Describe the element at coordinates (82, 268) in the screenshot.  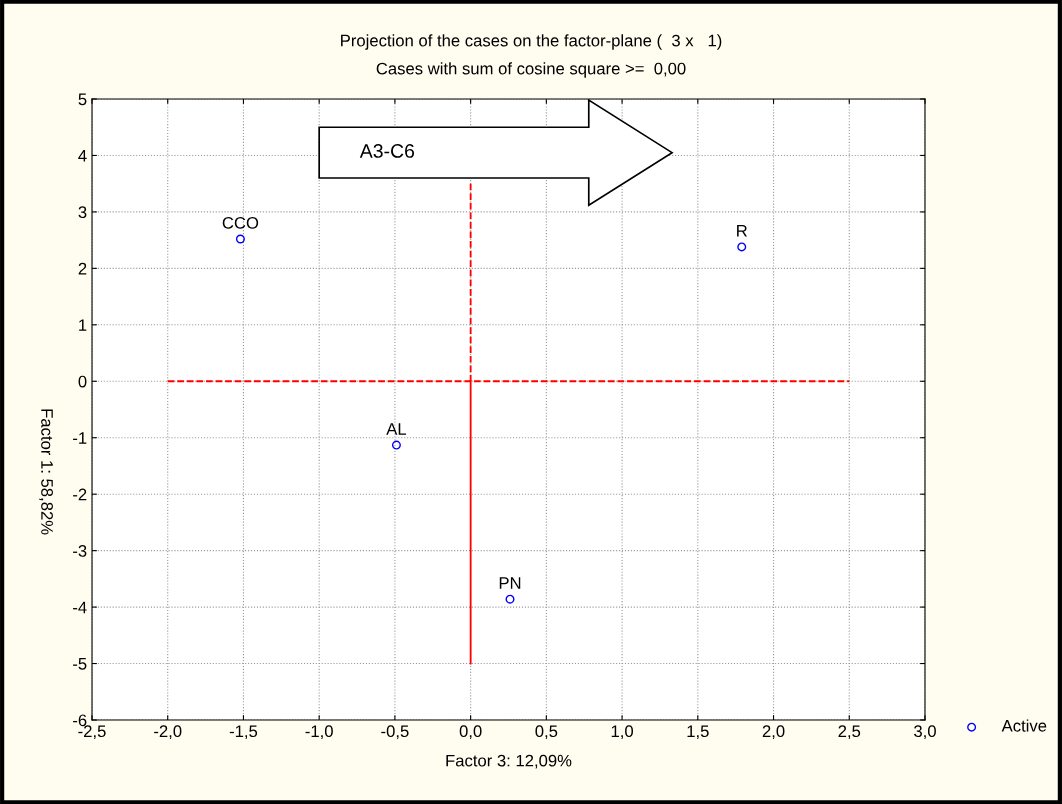
I see `y-tick-label: 2` at that location.